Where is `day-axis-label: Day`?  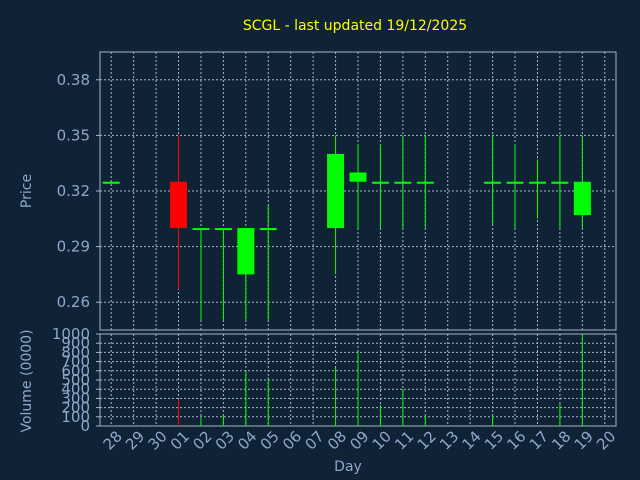
day-axis-label: Day is located at coordinates (348, 467).